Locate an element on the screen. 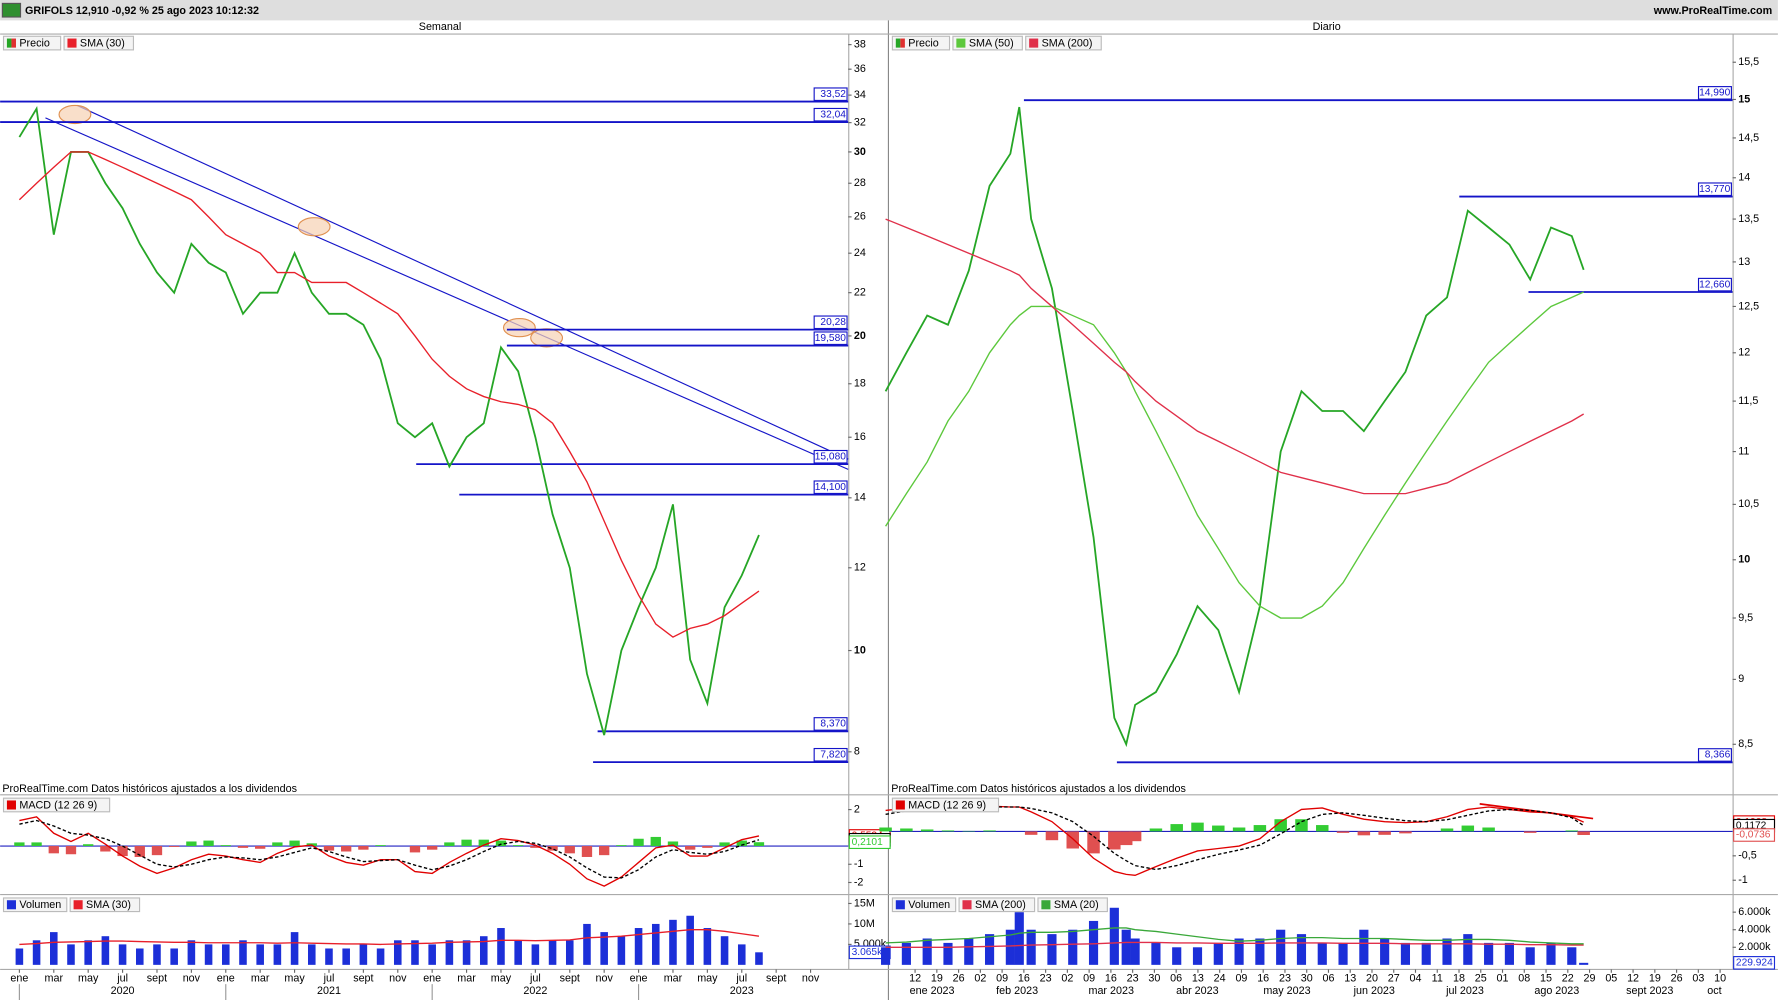  header-site: www.ProRealTime.com is located at coordinates (1712, 11).